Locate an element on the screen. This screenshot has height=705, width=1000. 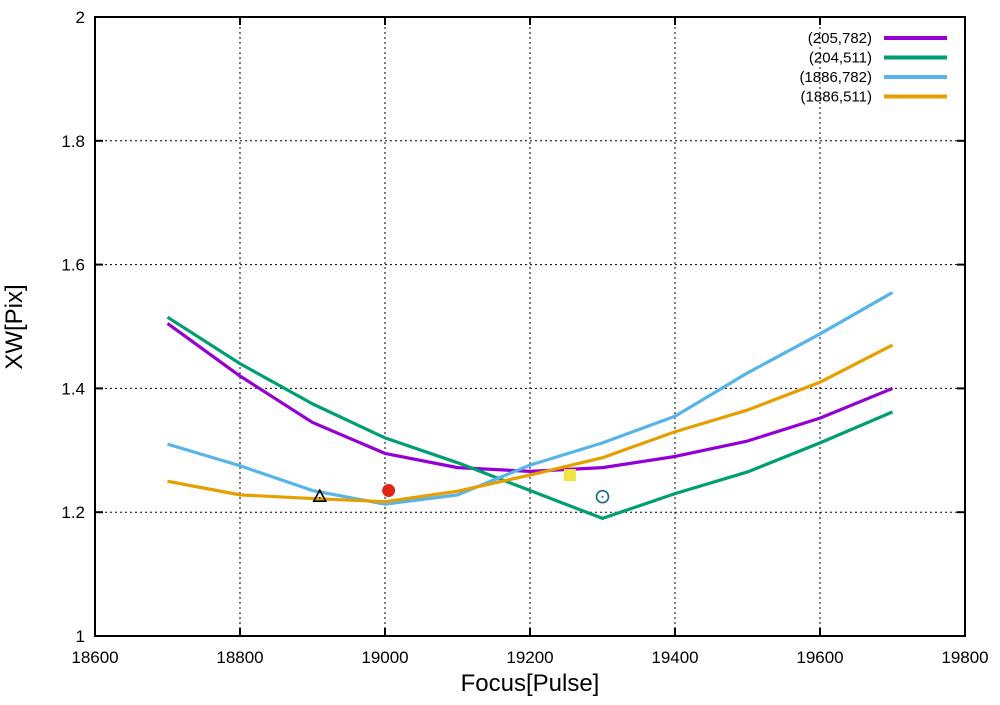
x-tick-label: 19800 is located at coordinates (964, 657).